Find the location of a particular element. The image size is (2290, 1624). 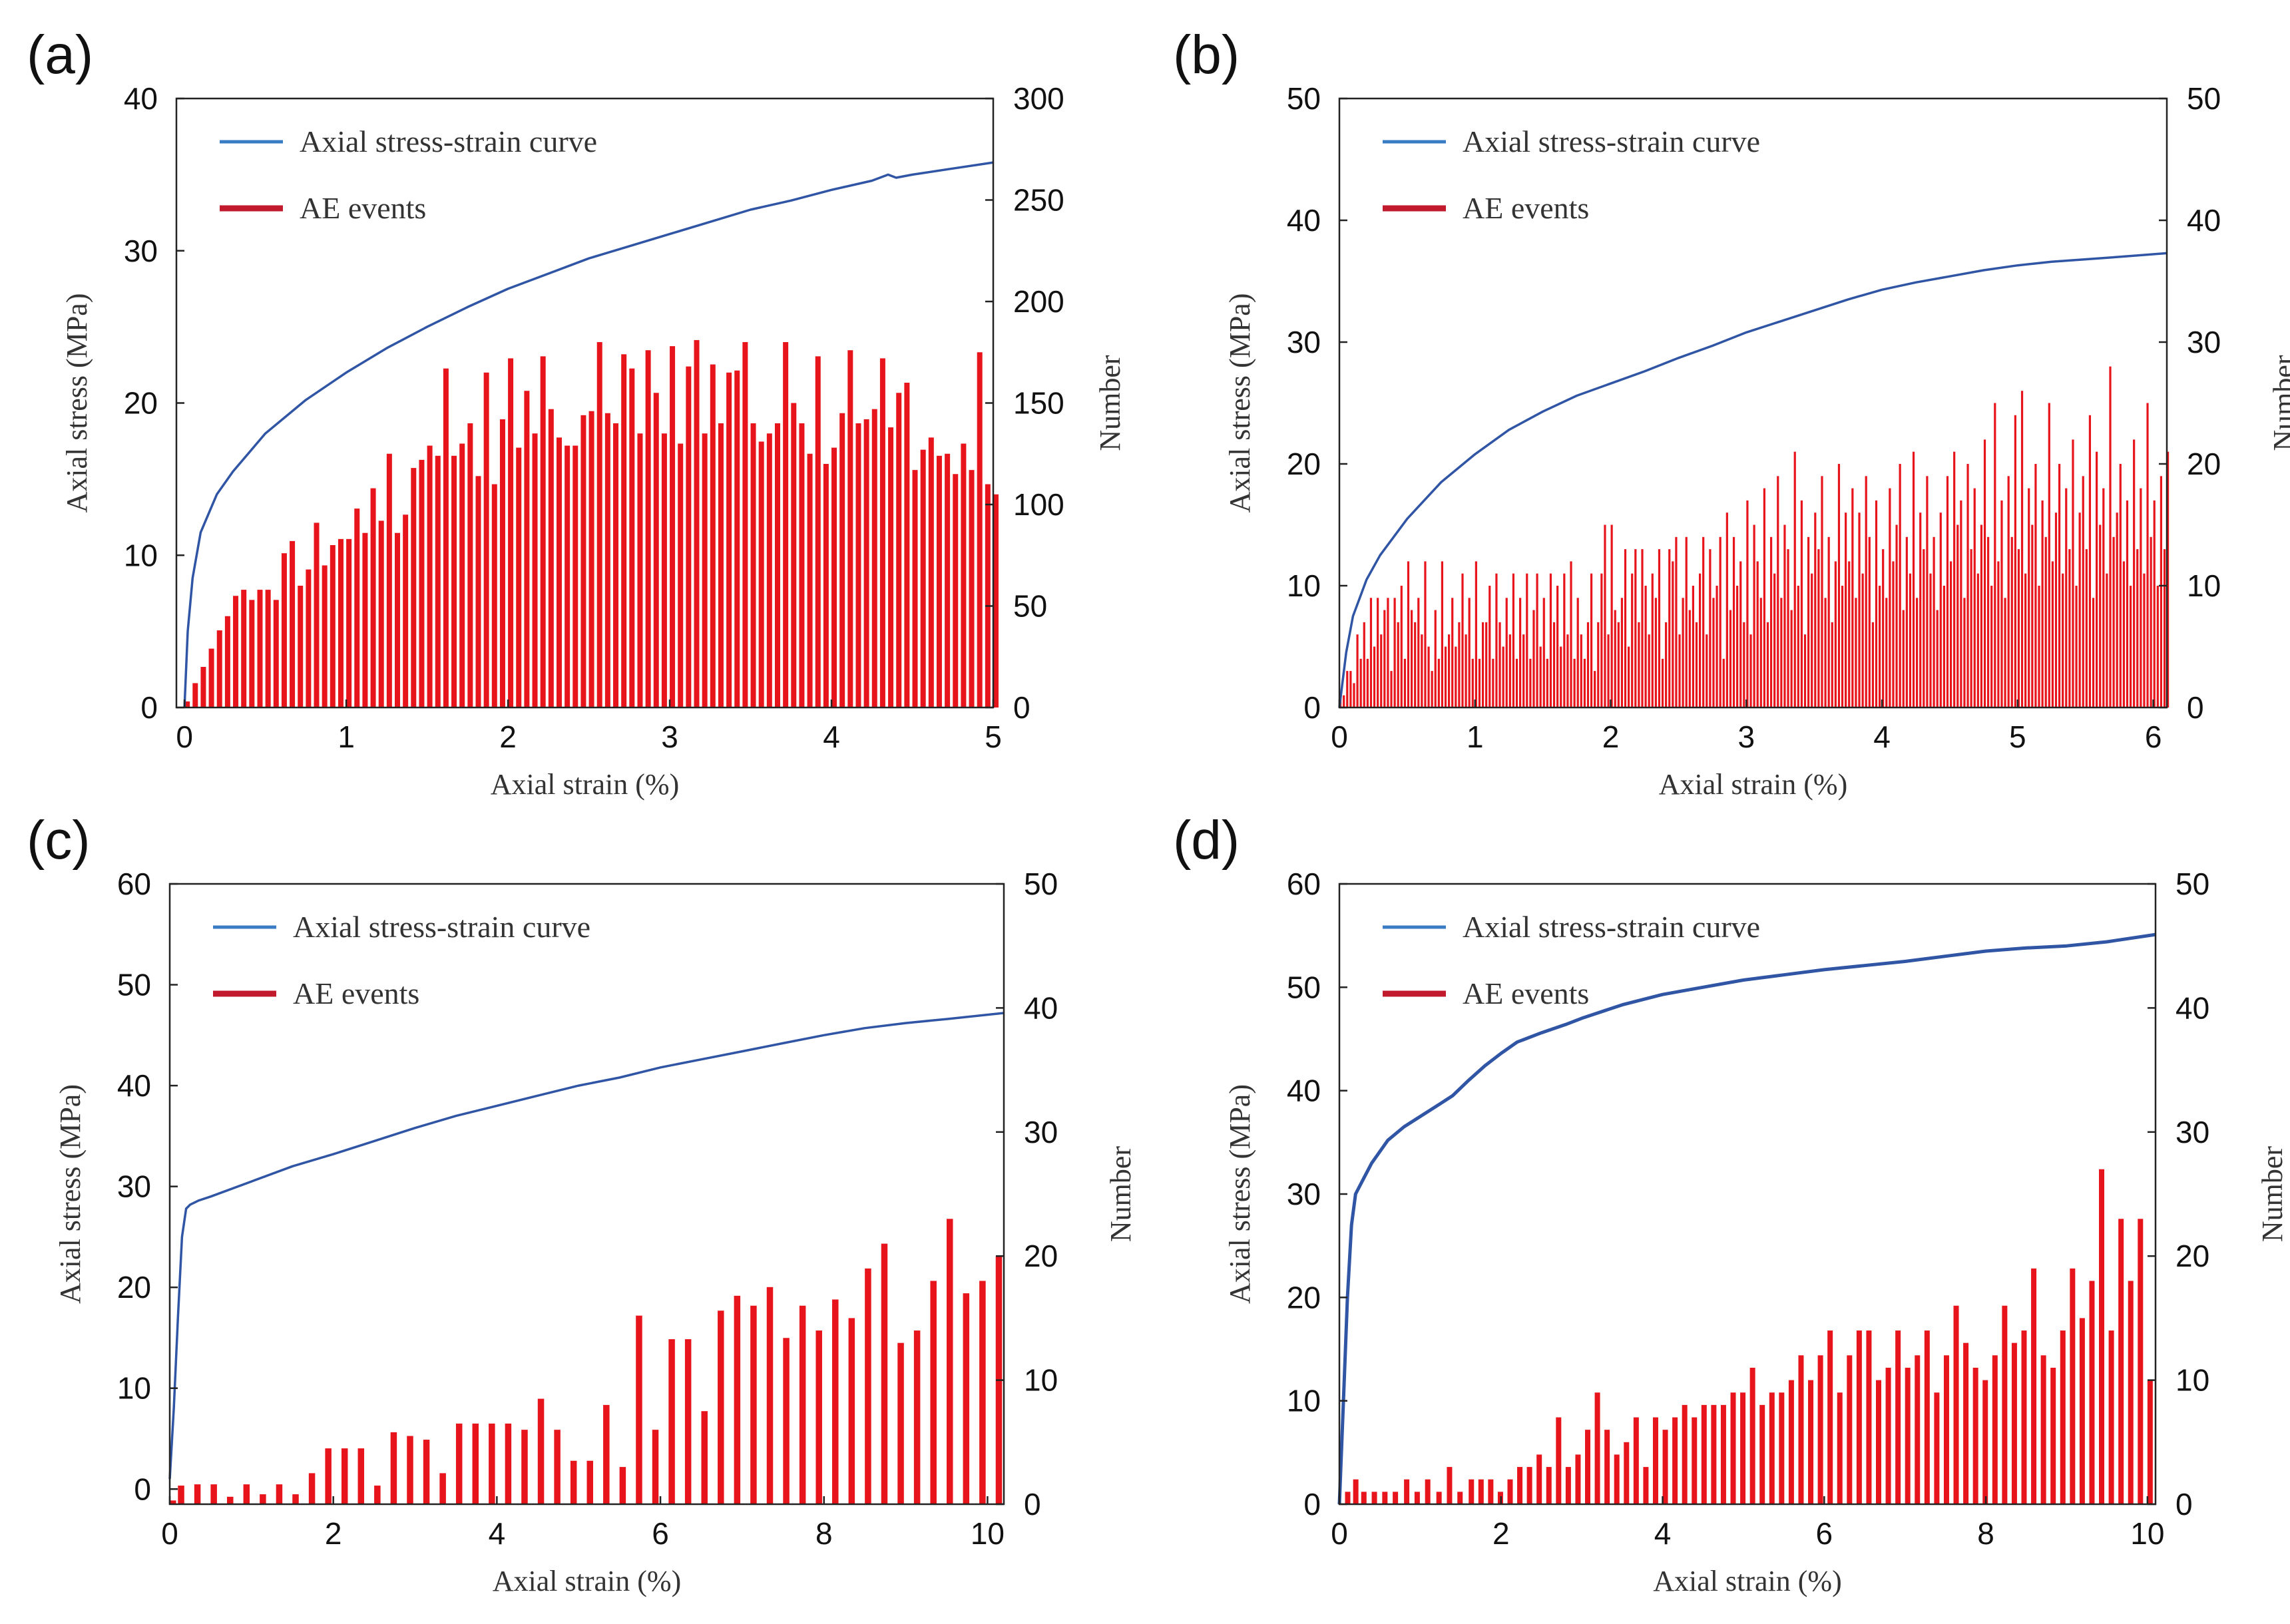

y-right-tick-label: 200 is located at coordinates (1038, 302).